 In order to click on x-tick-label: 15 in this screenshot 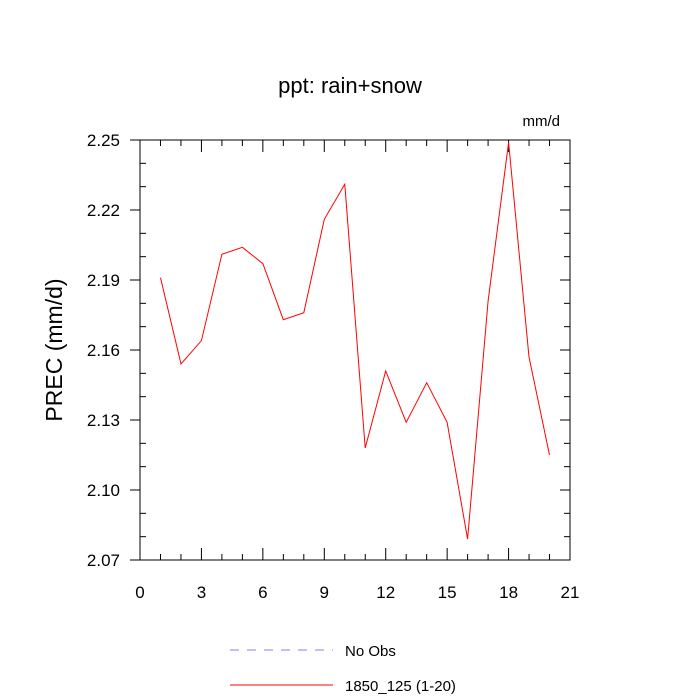, I will do `click(447, 592)`.